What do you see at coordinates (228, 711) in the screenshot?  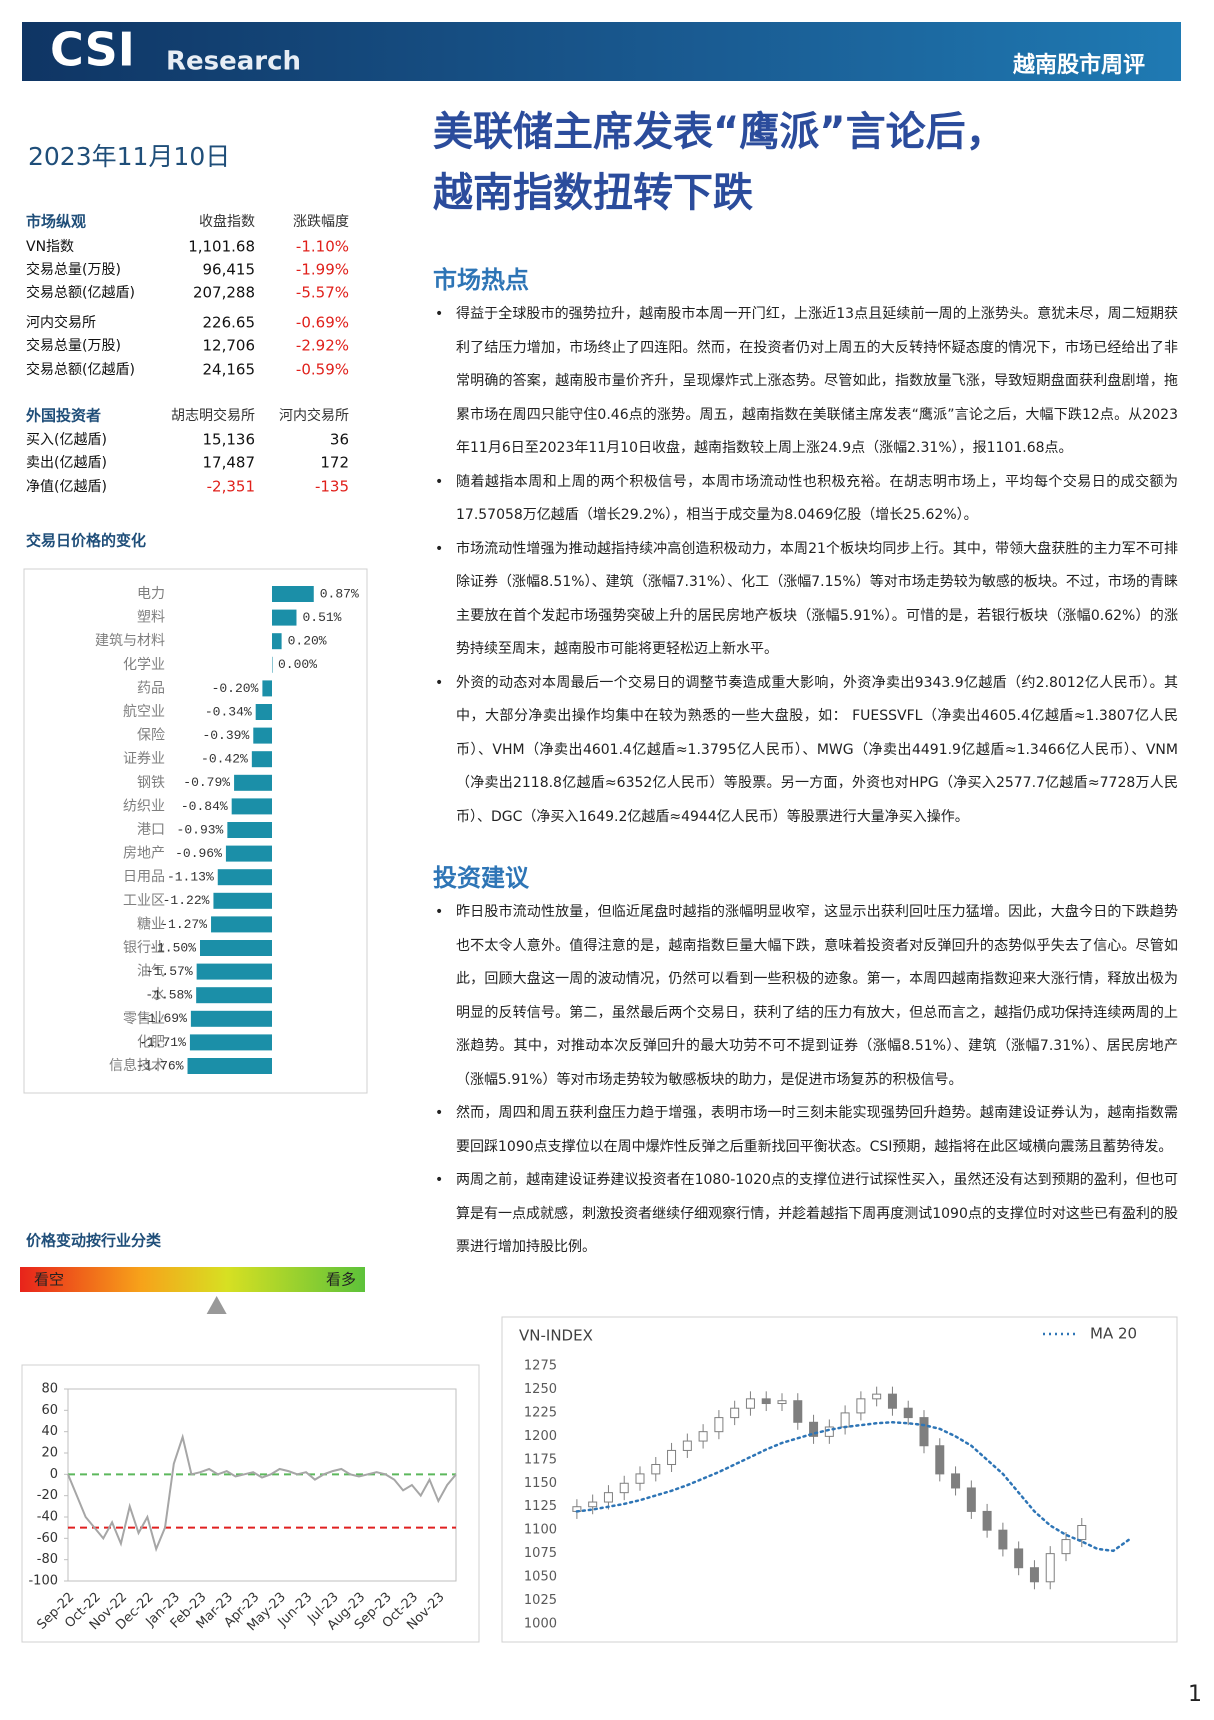 I see `value-label: -0.34%` at bounding box center [228, 711].